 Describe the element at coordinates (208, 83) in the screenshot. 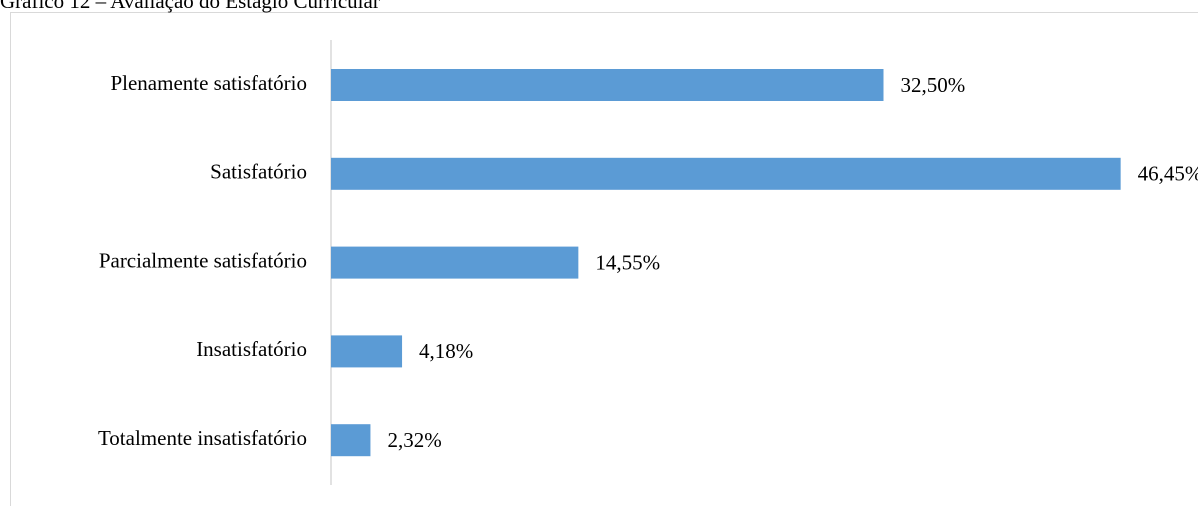

I see `category-label: Plenamente satisfatório` at that location.